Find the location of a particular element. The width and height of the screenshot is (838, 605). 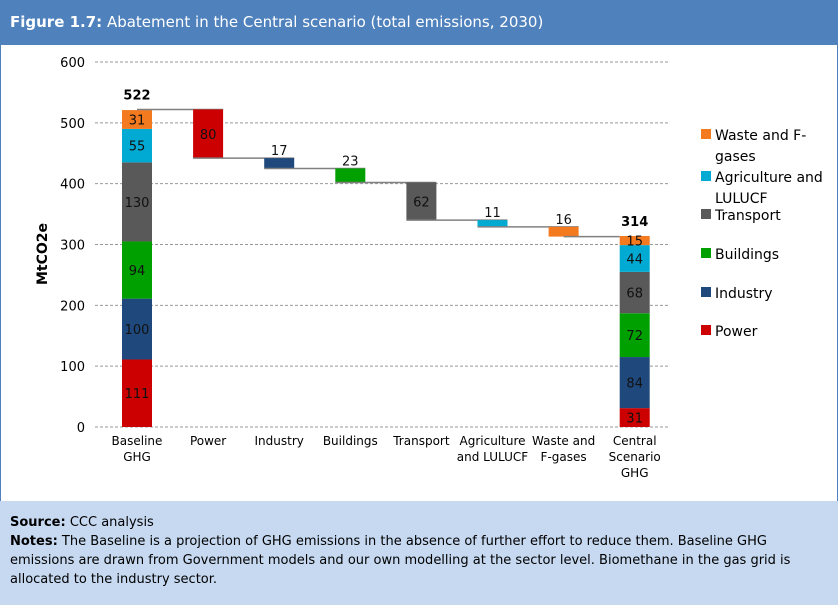

data-label: 11 is located at coordinates (492, 213).